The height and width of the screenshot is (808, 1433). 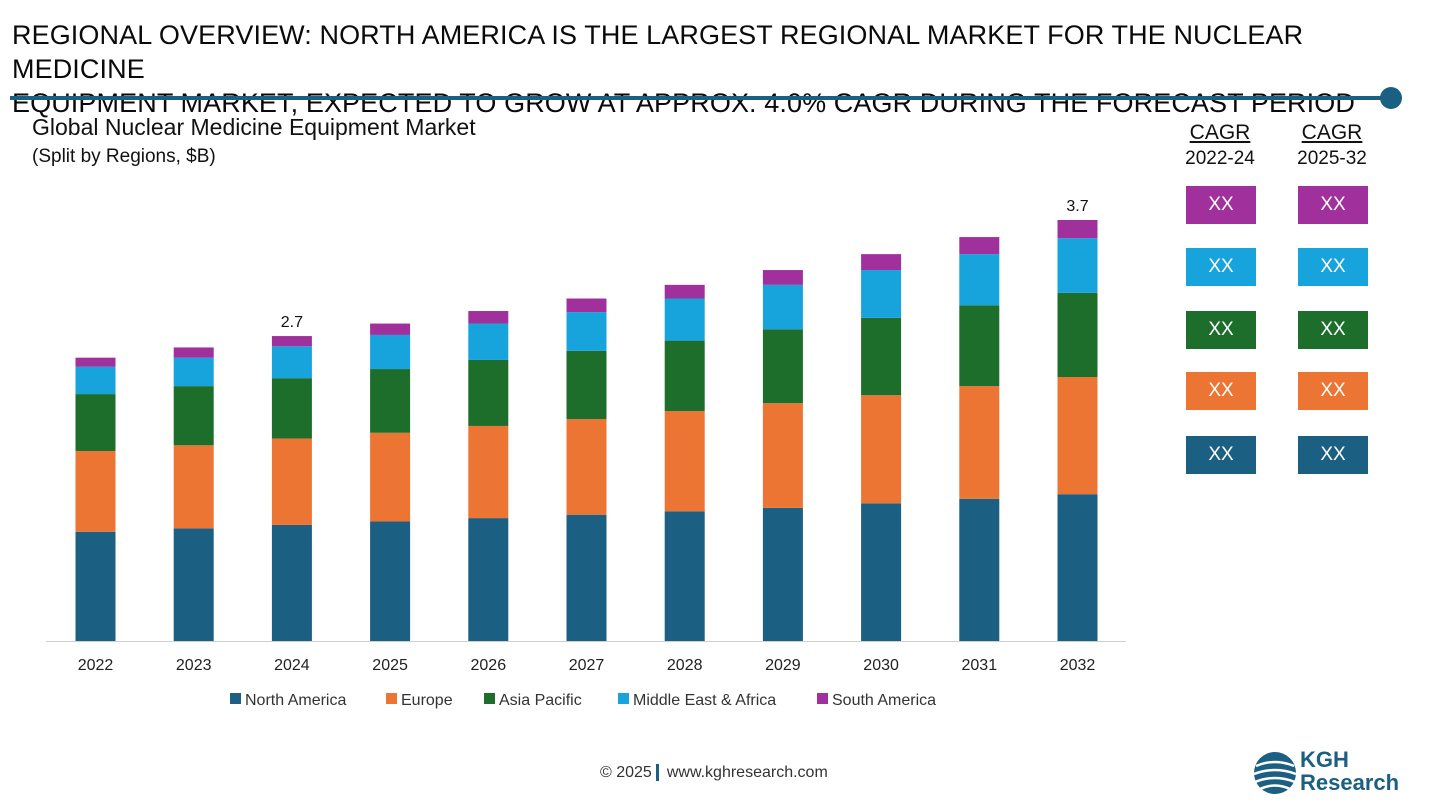 What do you see at coordinates (586, 305) in the screenshot?
I see `bar-south-america-2027` at bounding box center [586, 305].